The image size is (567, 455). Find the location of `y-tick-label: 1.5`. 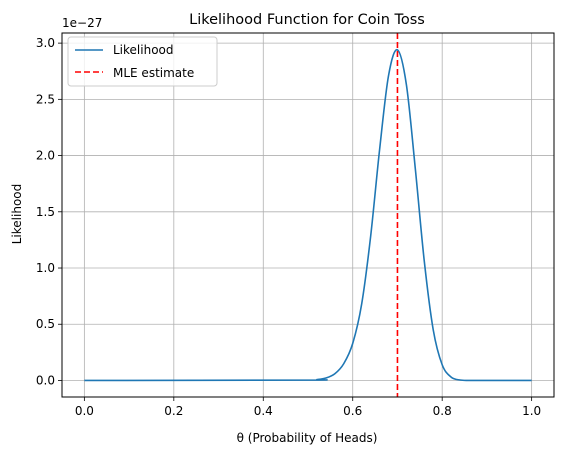

y-tick-label: 1.5 is located at coordinates (45, 212).